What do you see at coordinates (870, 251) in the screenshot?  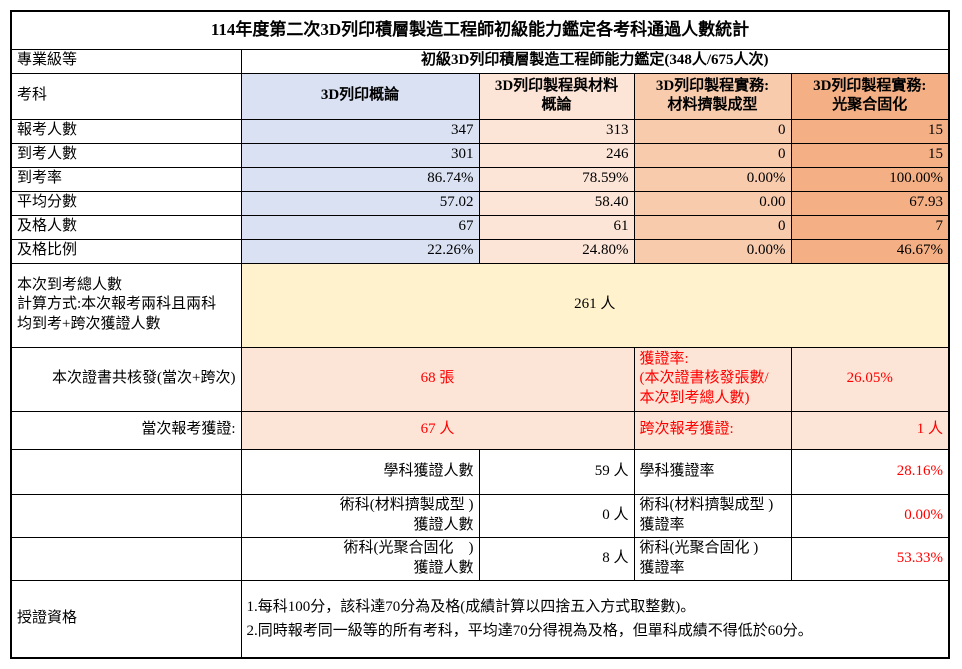 I see `stat-value: 46.67%` at bounding box center [870, 251].